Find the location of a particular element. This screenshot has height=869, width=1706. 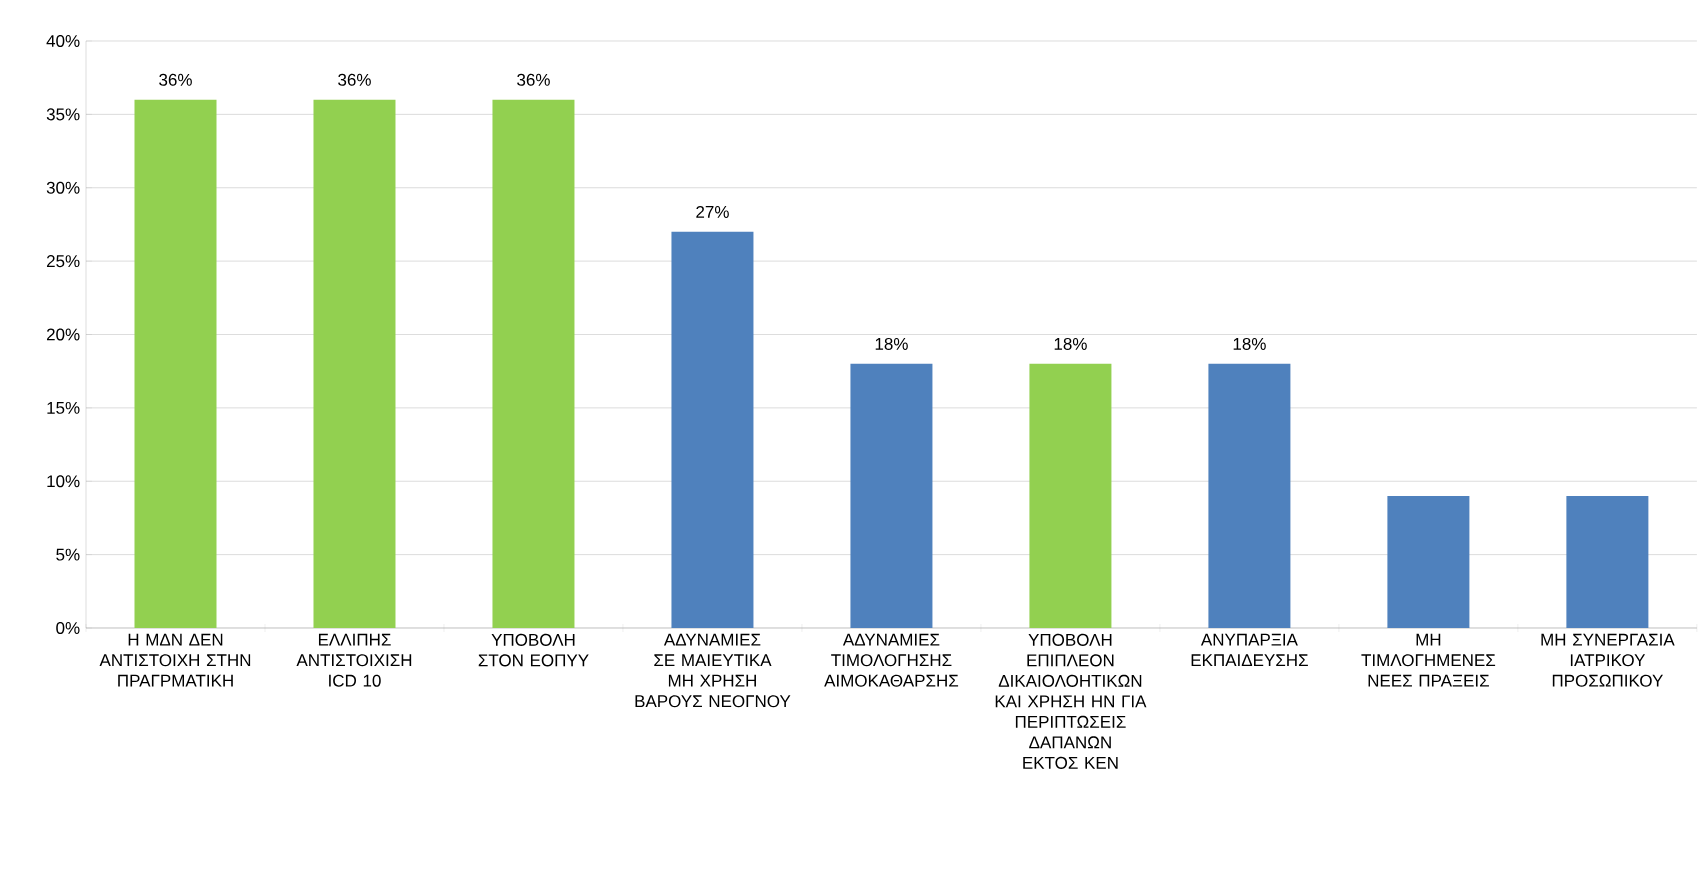

y-tick-label: 10% is located at coordinates (63, 481).